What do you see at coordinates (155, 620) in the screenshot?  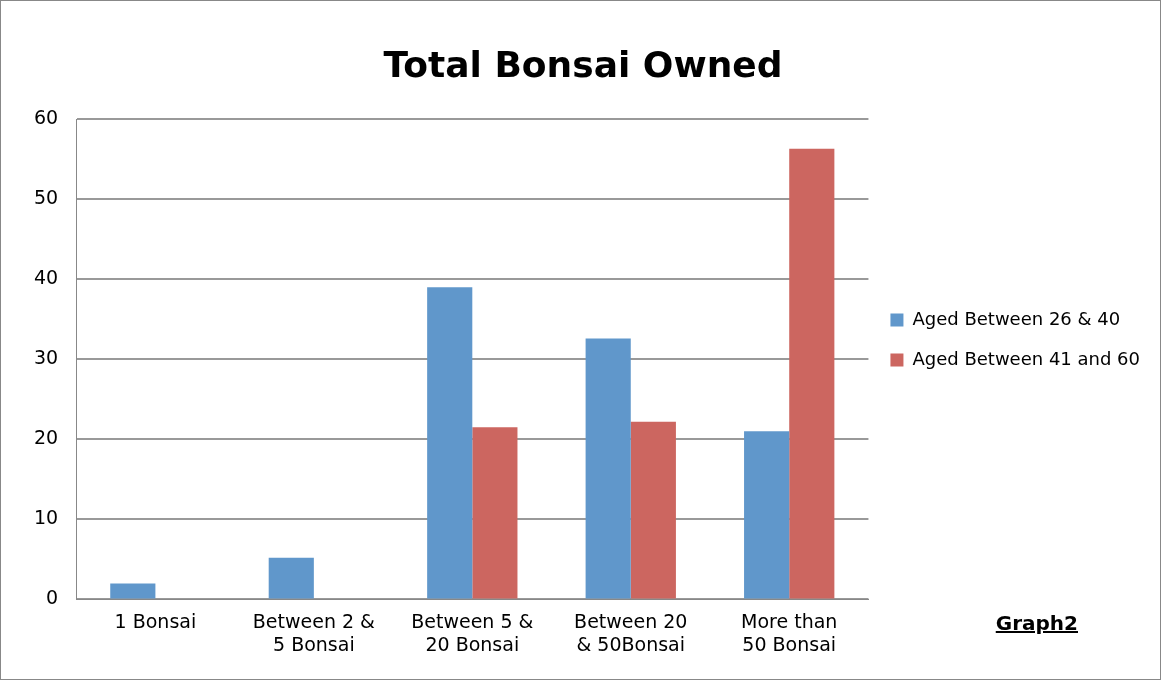 I see `x-tick-label: 1 Bonsai` at bounding box center [155, 620].